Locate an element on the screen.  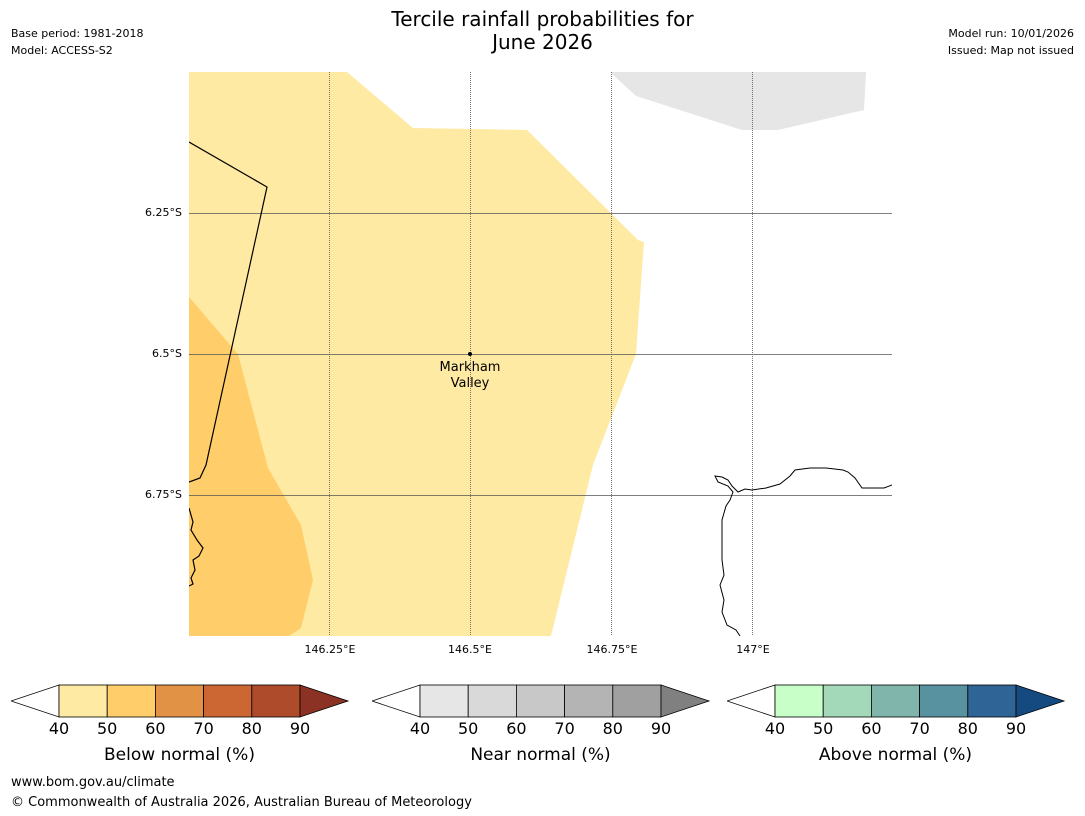
location-marker is located at coordinates (470, 354).